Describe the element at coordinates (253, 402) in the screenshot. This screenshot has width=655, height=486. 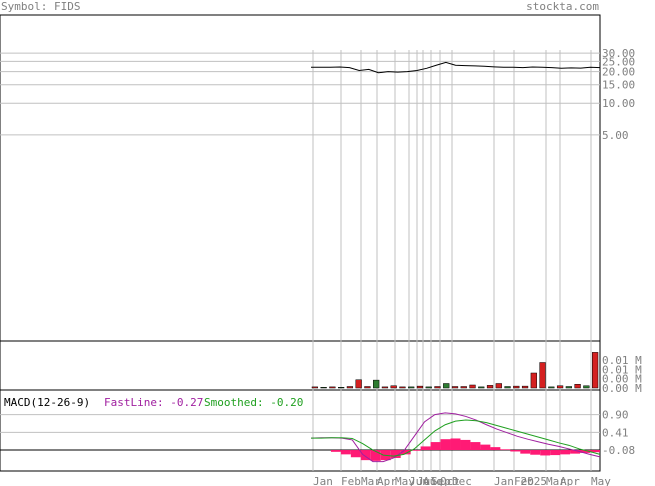
I see `smoothed-label: Smoothed: -0.20` at that location.